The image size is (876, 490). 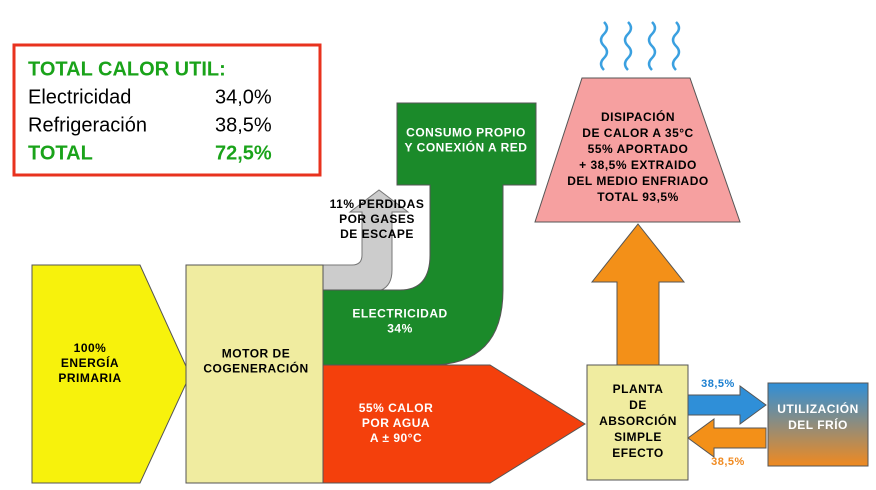 I want to click on dissipation-label: DE CALOR A 35°C, so click(x=637, y=133).